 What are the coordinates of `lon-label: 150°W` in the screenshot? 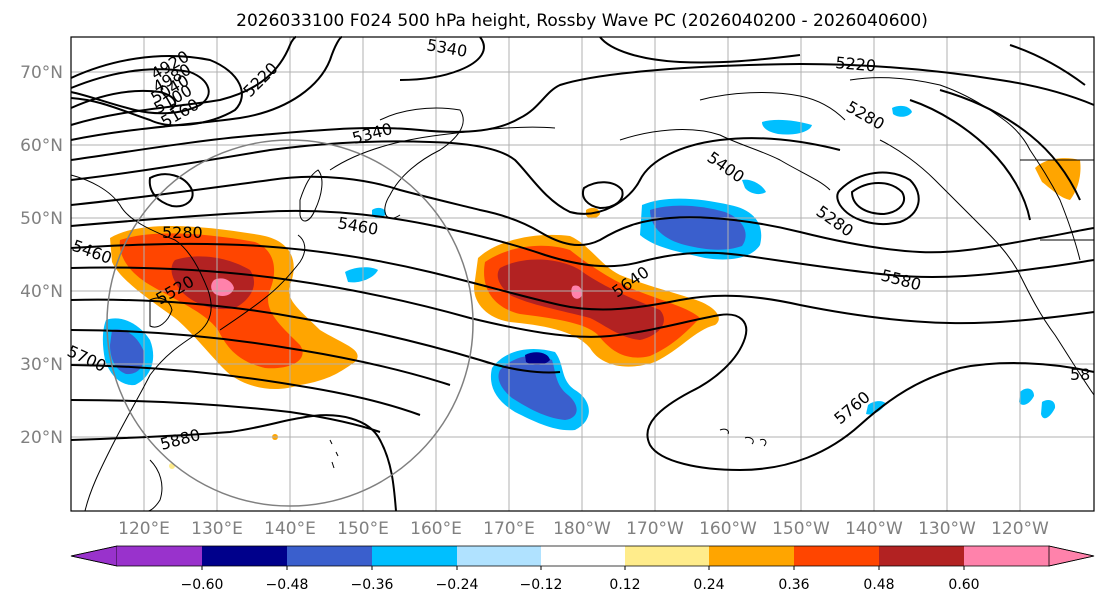 It's located at (801, 529).